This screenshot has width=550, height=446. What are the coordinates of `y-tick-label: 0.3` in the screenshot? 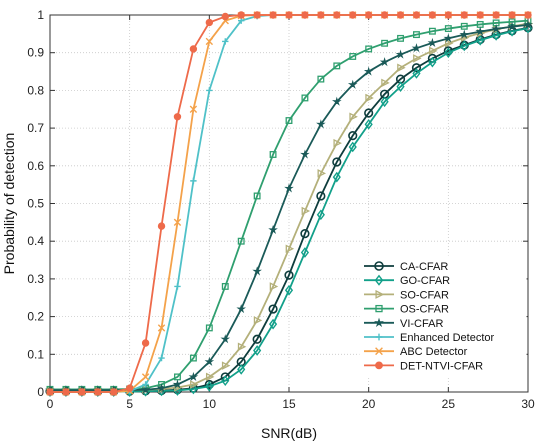 It's located at (35, 279).